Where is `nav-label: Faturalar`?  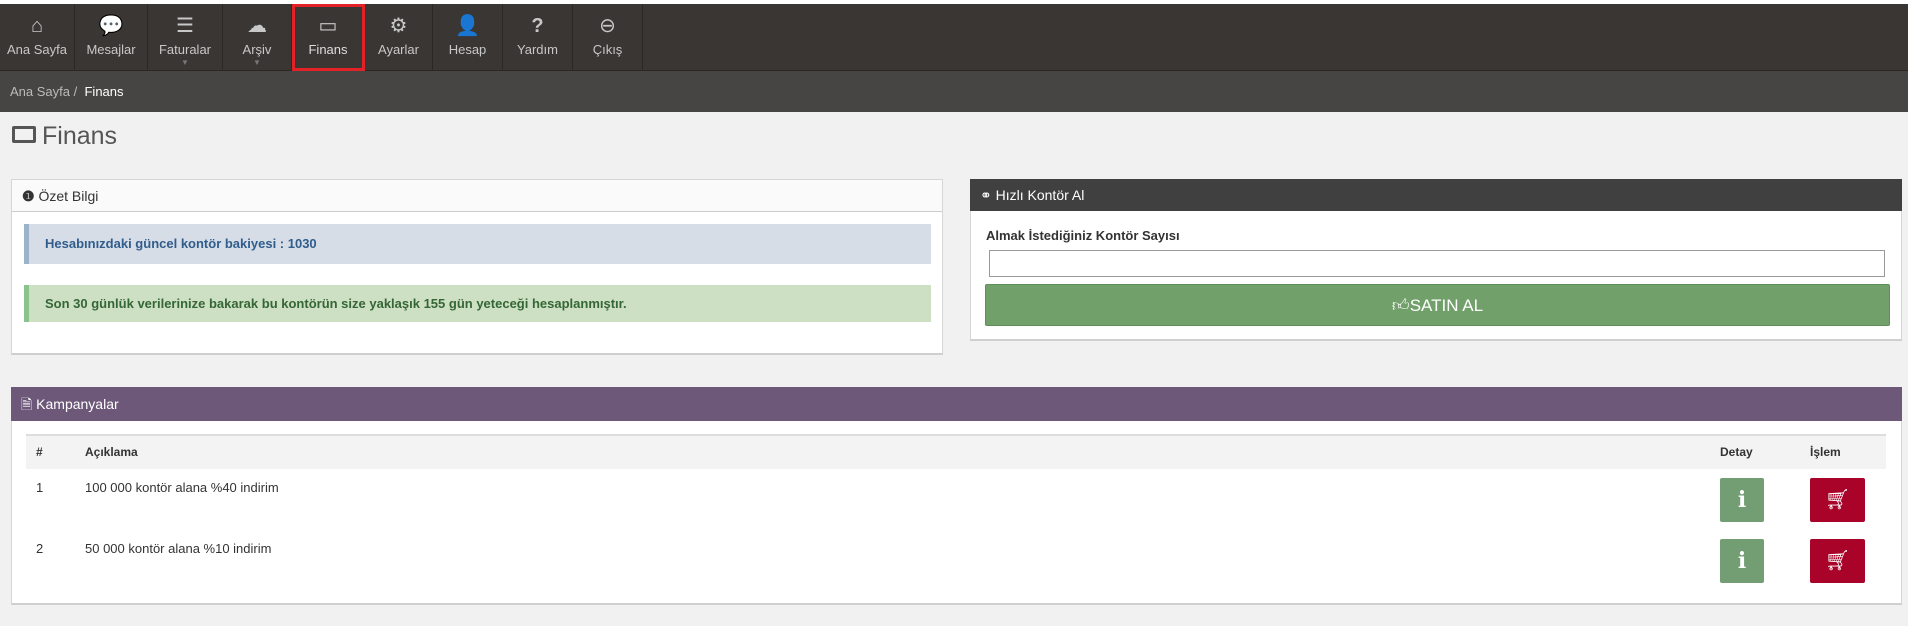 nav-label: Faturalar is located at coordinates (185, 49).